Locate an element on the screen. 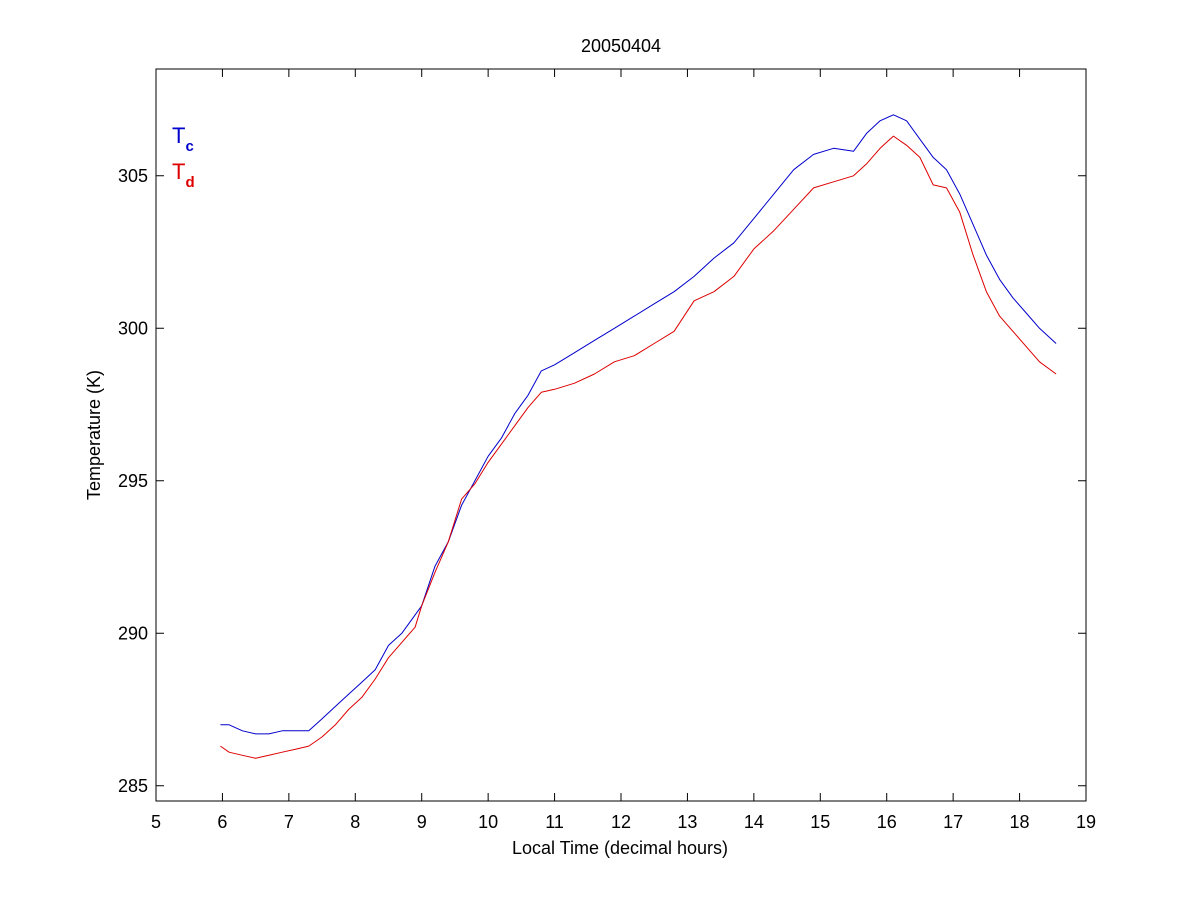 This screenshot has height=900, width=1200. legend-entry-Tc: Tc is located at coordinates (183, 139).